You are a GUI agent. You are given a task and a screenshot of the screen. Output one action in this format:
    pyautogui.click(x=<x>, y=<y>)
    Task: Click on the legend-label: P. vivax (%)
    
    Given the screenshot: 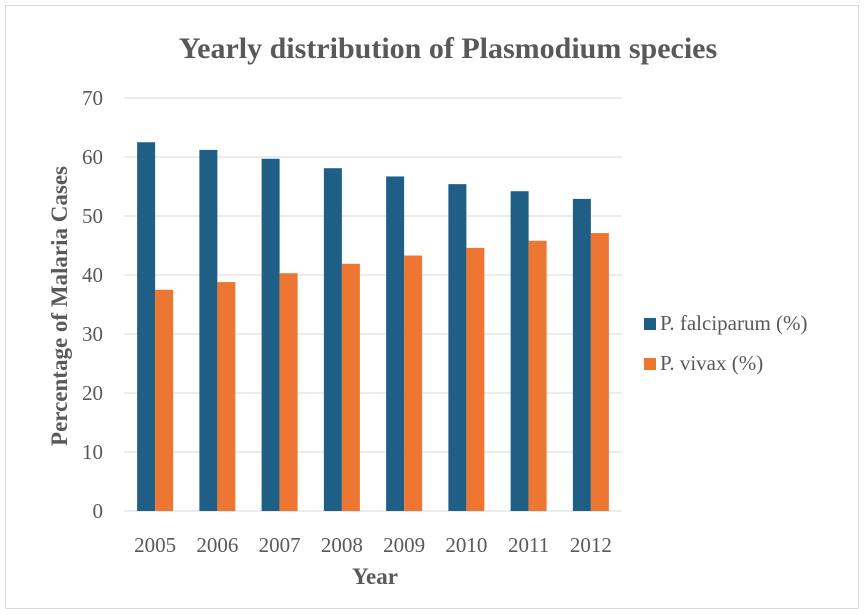 What is the action you would take?
    pyautogui.click(x=711, y=363)
    